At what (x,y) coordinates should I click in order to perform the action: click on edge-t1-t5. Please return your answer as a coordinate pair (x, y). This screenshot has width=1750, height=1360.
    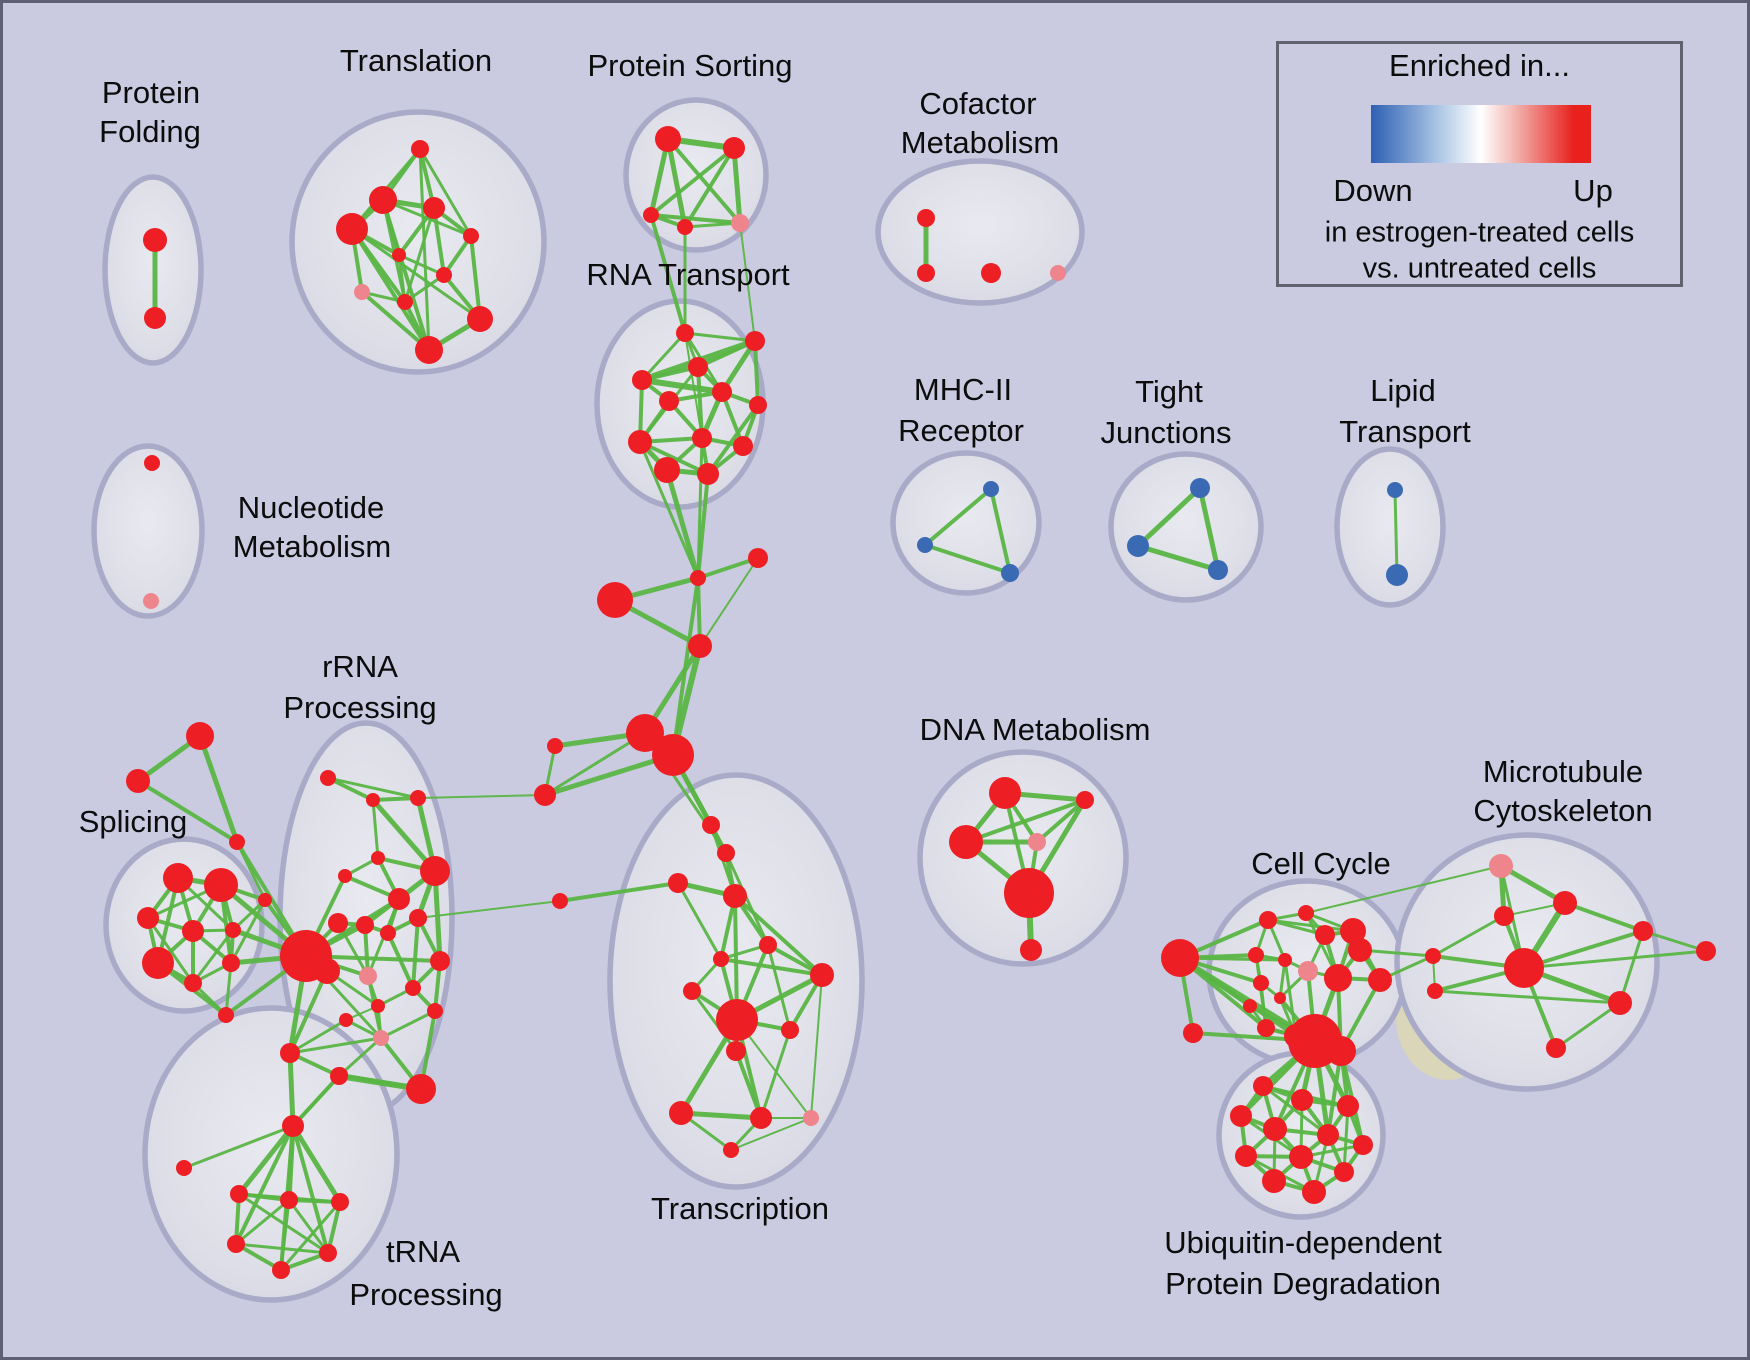
    Looking at the image, I should click on (445, 192).